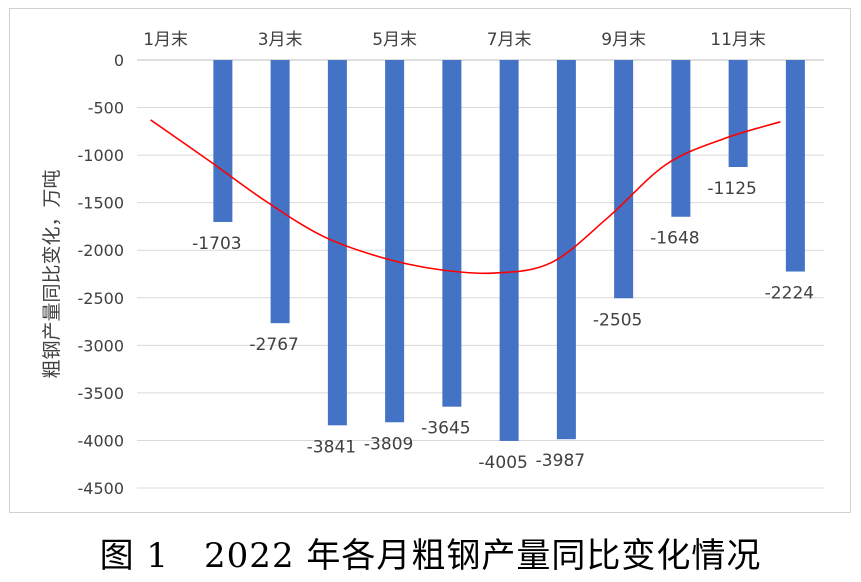  Describe the element at coordinates (101, 298) in the screenshot. I see `y-tick-label: -2500` at that location.